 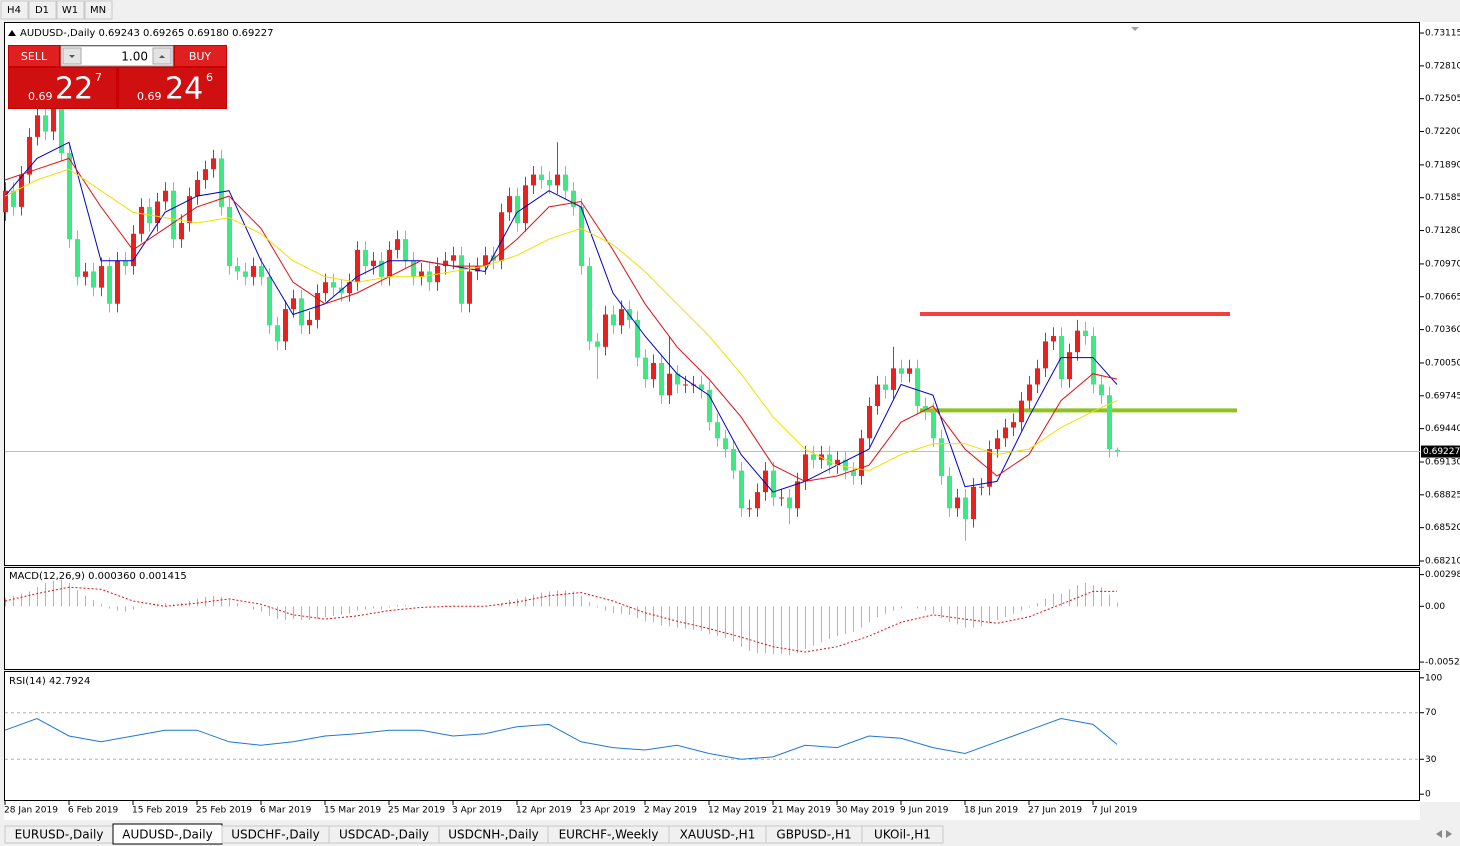 I want to click on sell-price-big: 0.69, so click(x=40, y=96).